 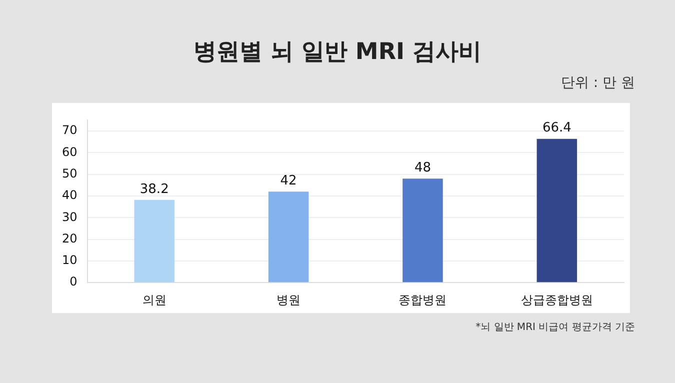 What do you see at coordinates (70, 195) in the screenshot?
I see `y-tick-label: 40` at bounding box center [70, 195].